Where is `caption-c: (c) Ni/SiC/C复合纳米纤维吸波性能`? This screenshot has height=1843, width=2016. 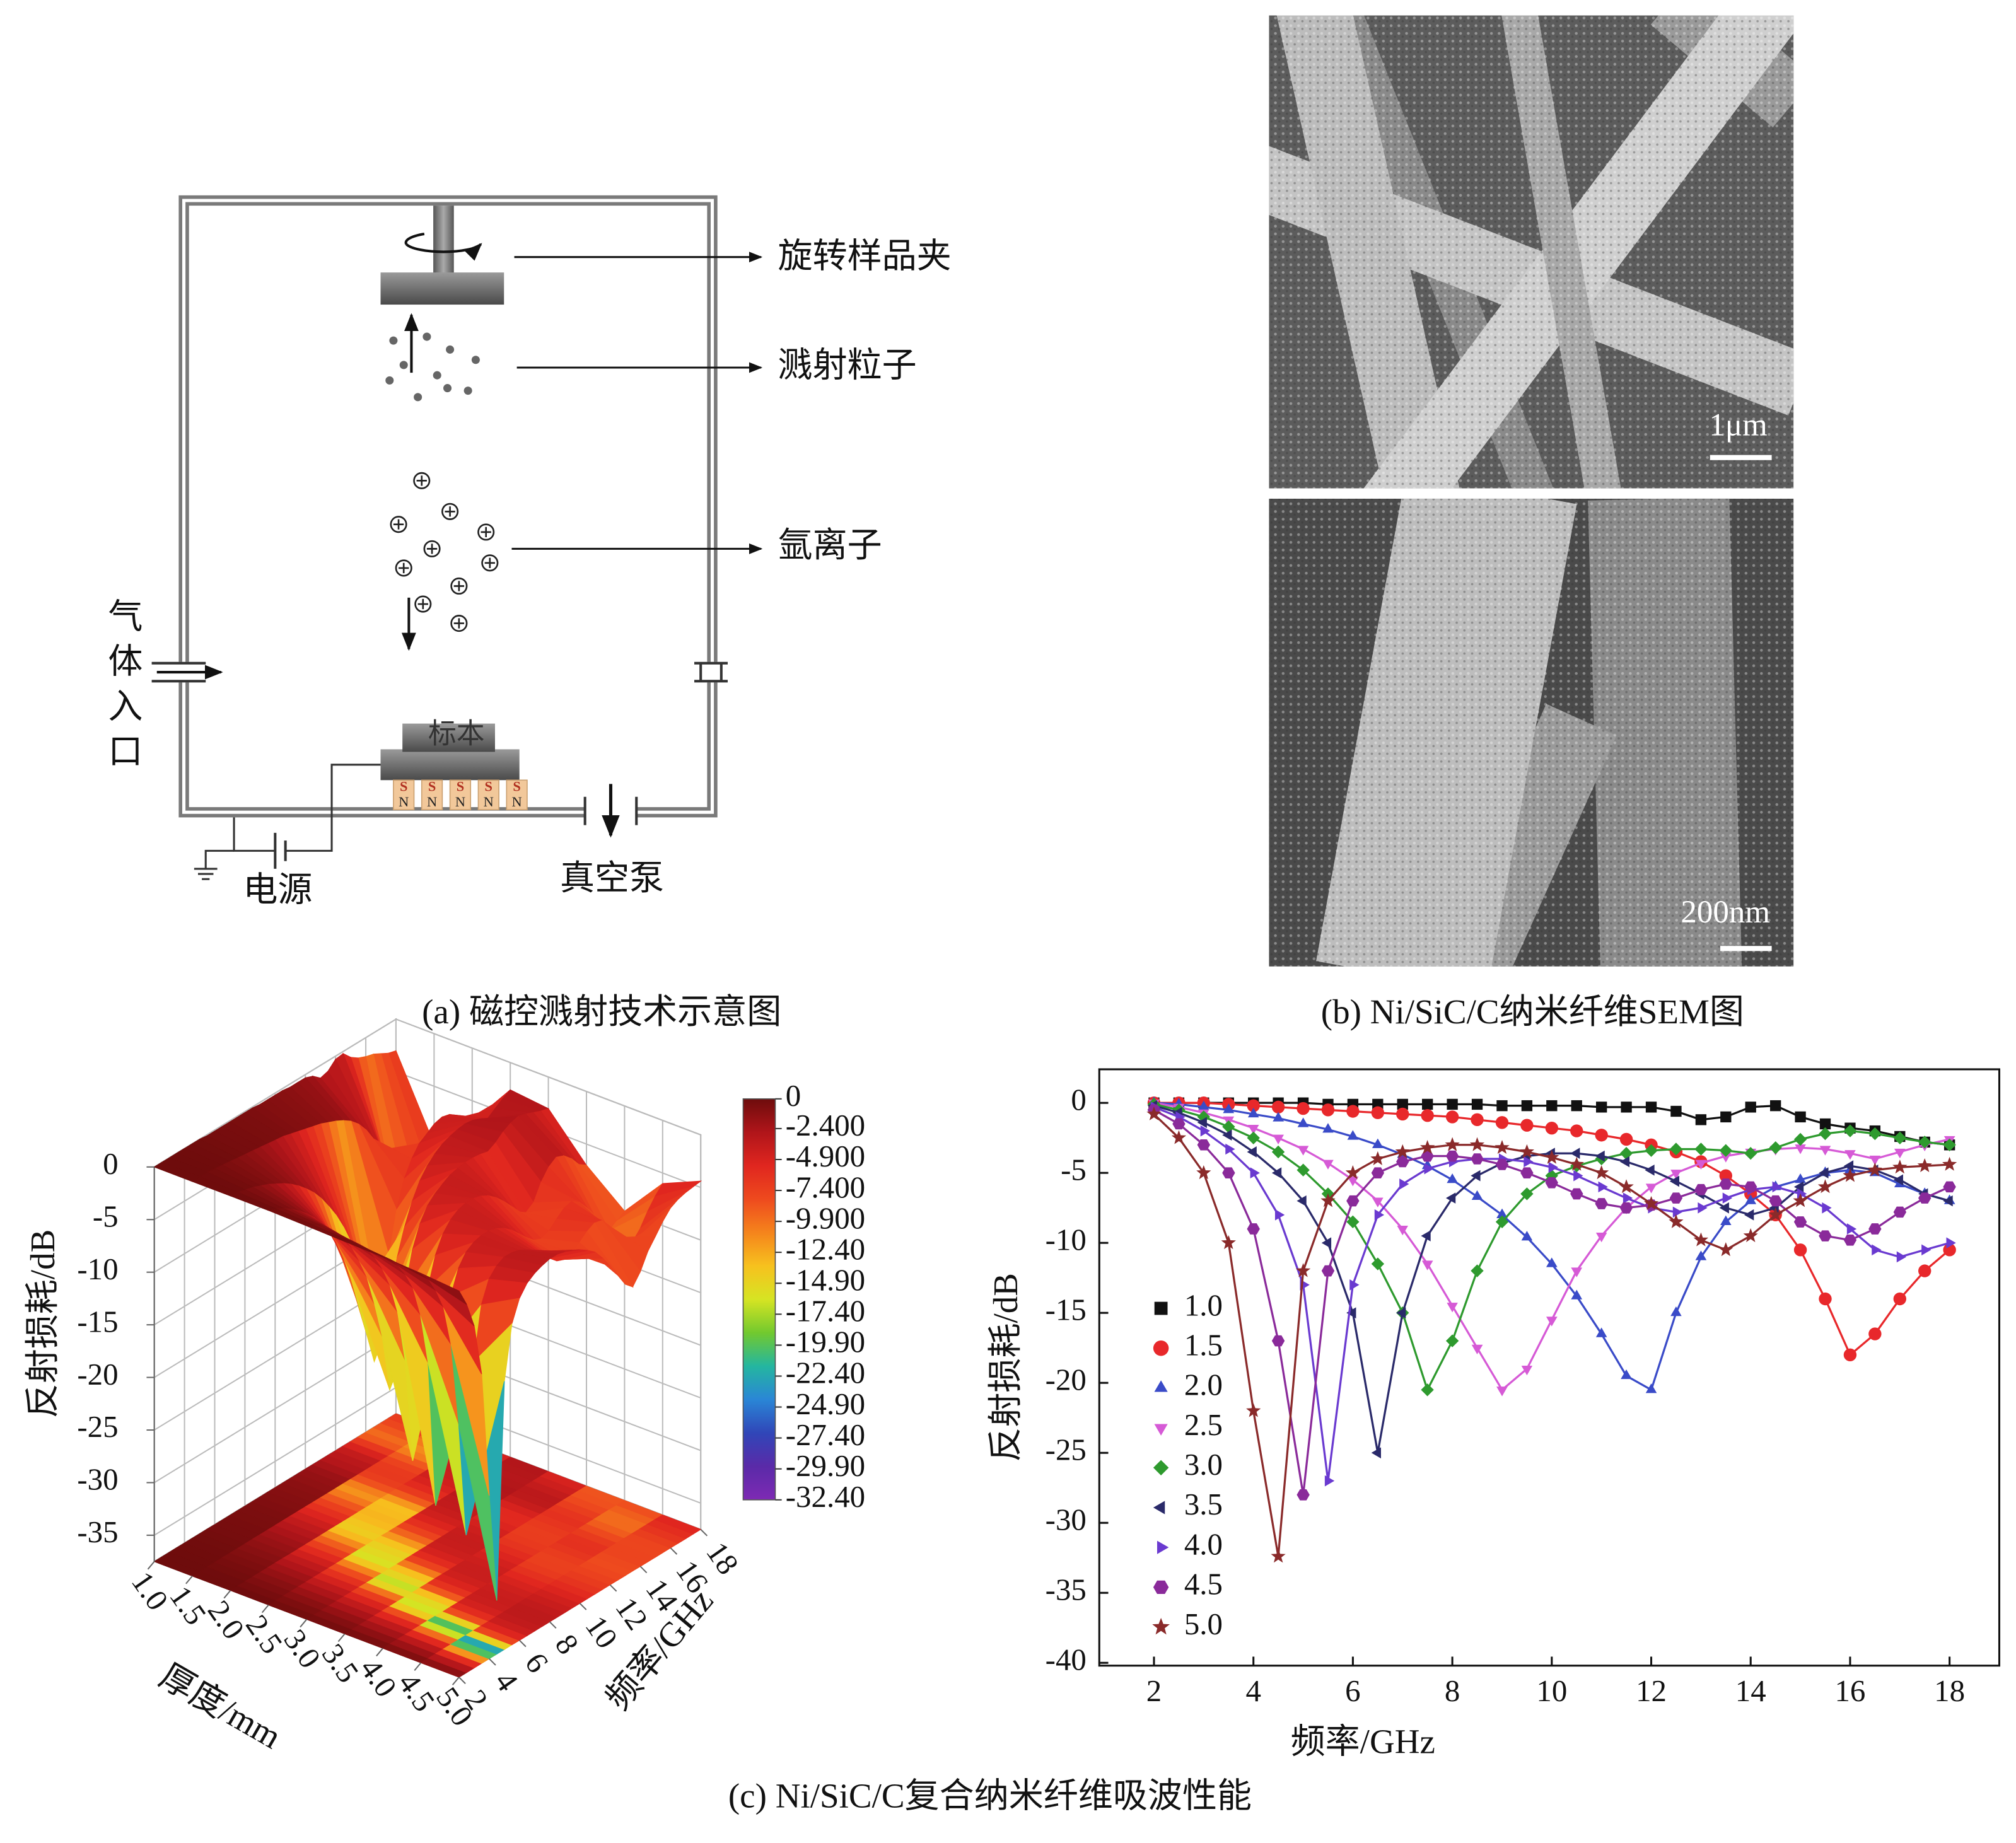 caption-c: (c) Ni/SiC/C复合纳米纤维吸波性能 is located at coordinates (990, 1795).